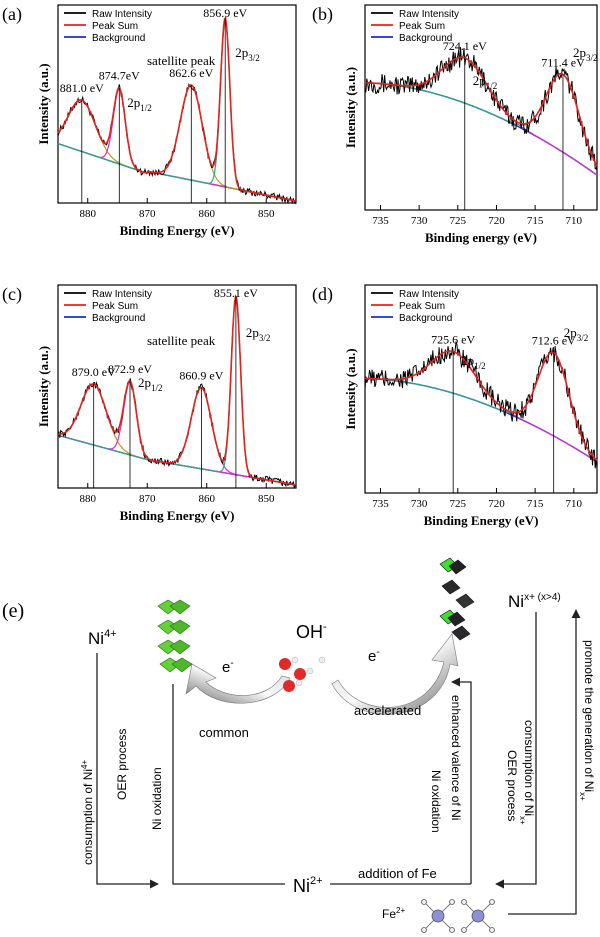 Image resolution: width=600 pixels, height=937 pixels. I want to click on left-outer-arrow, so click(127, 771).